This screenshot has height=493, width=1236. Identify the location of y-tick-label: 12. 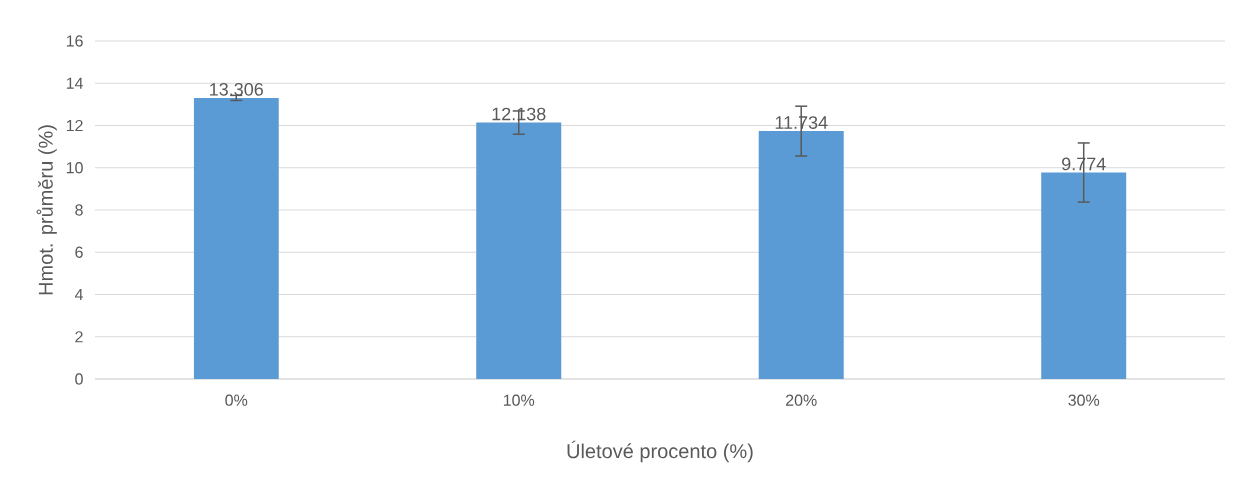
(74, 125).